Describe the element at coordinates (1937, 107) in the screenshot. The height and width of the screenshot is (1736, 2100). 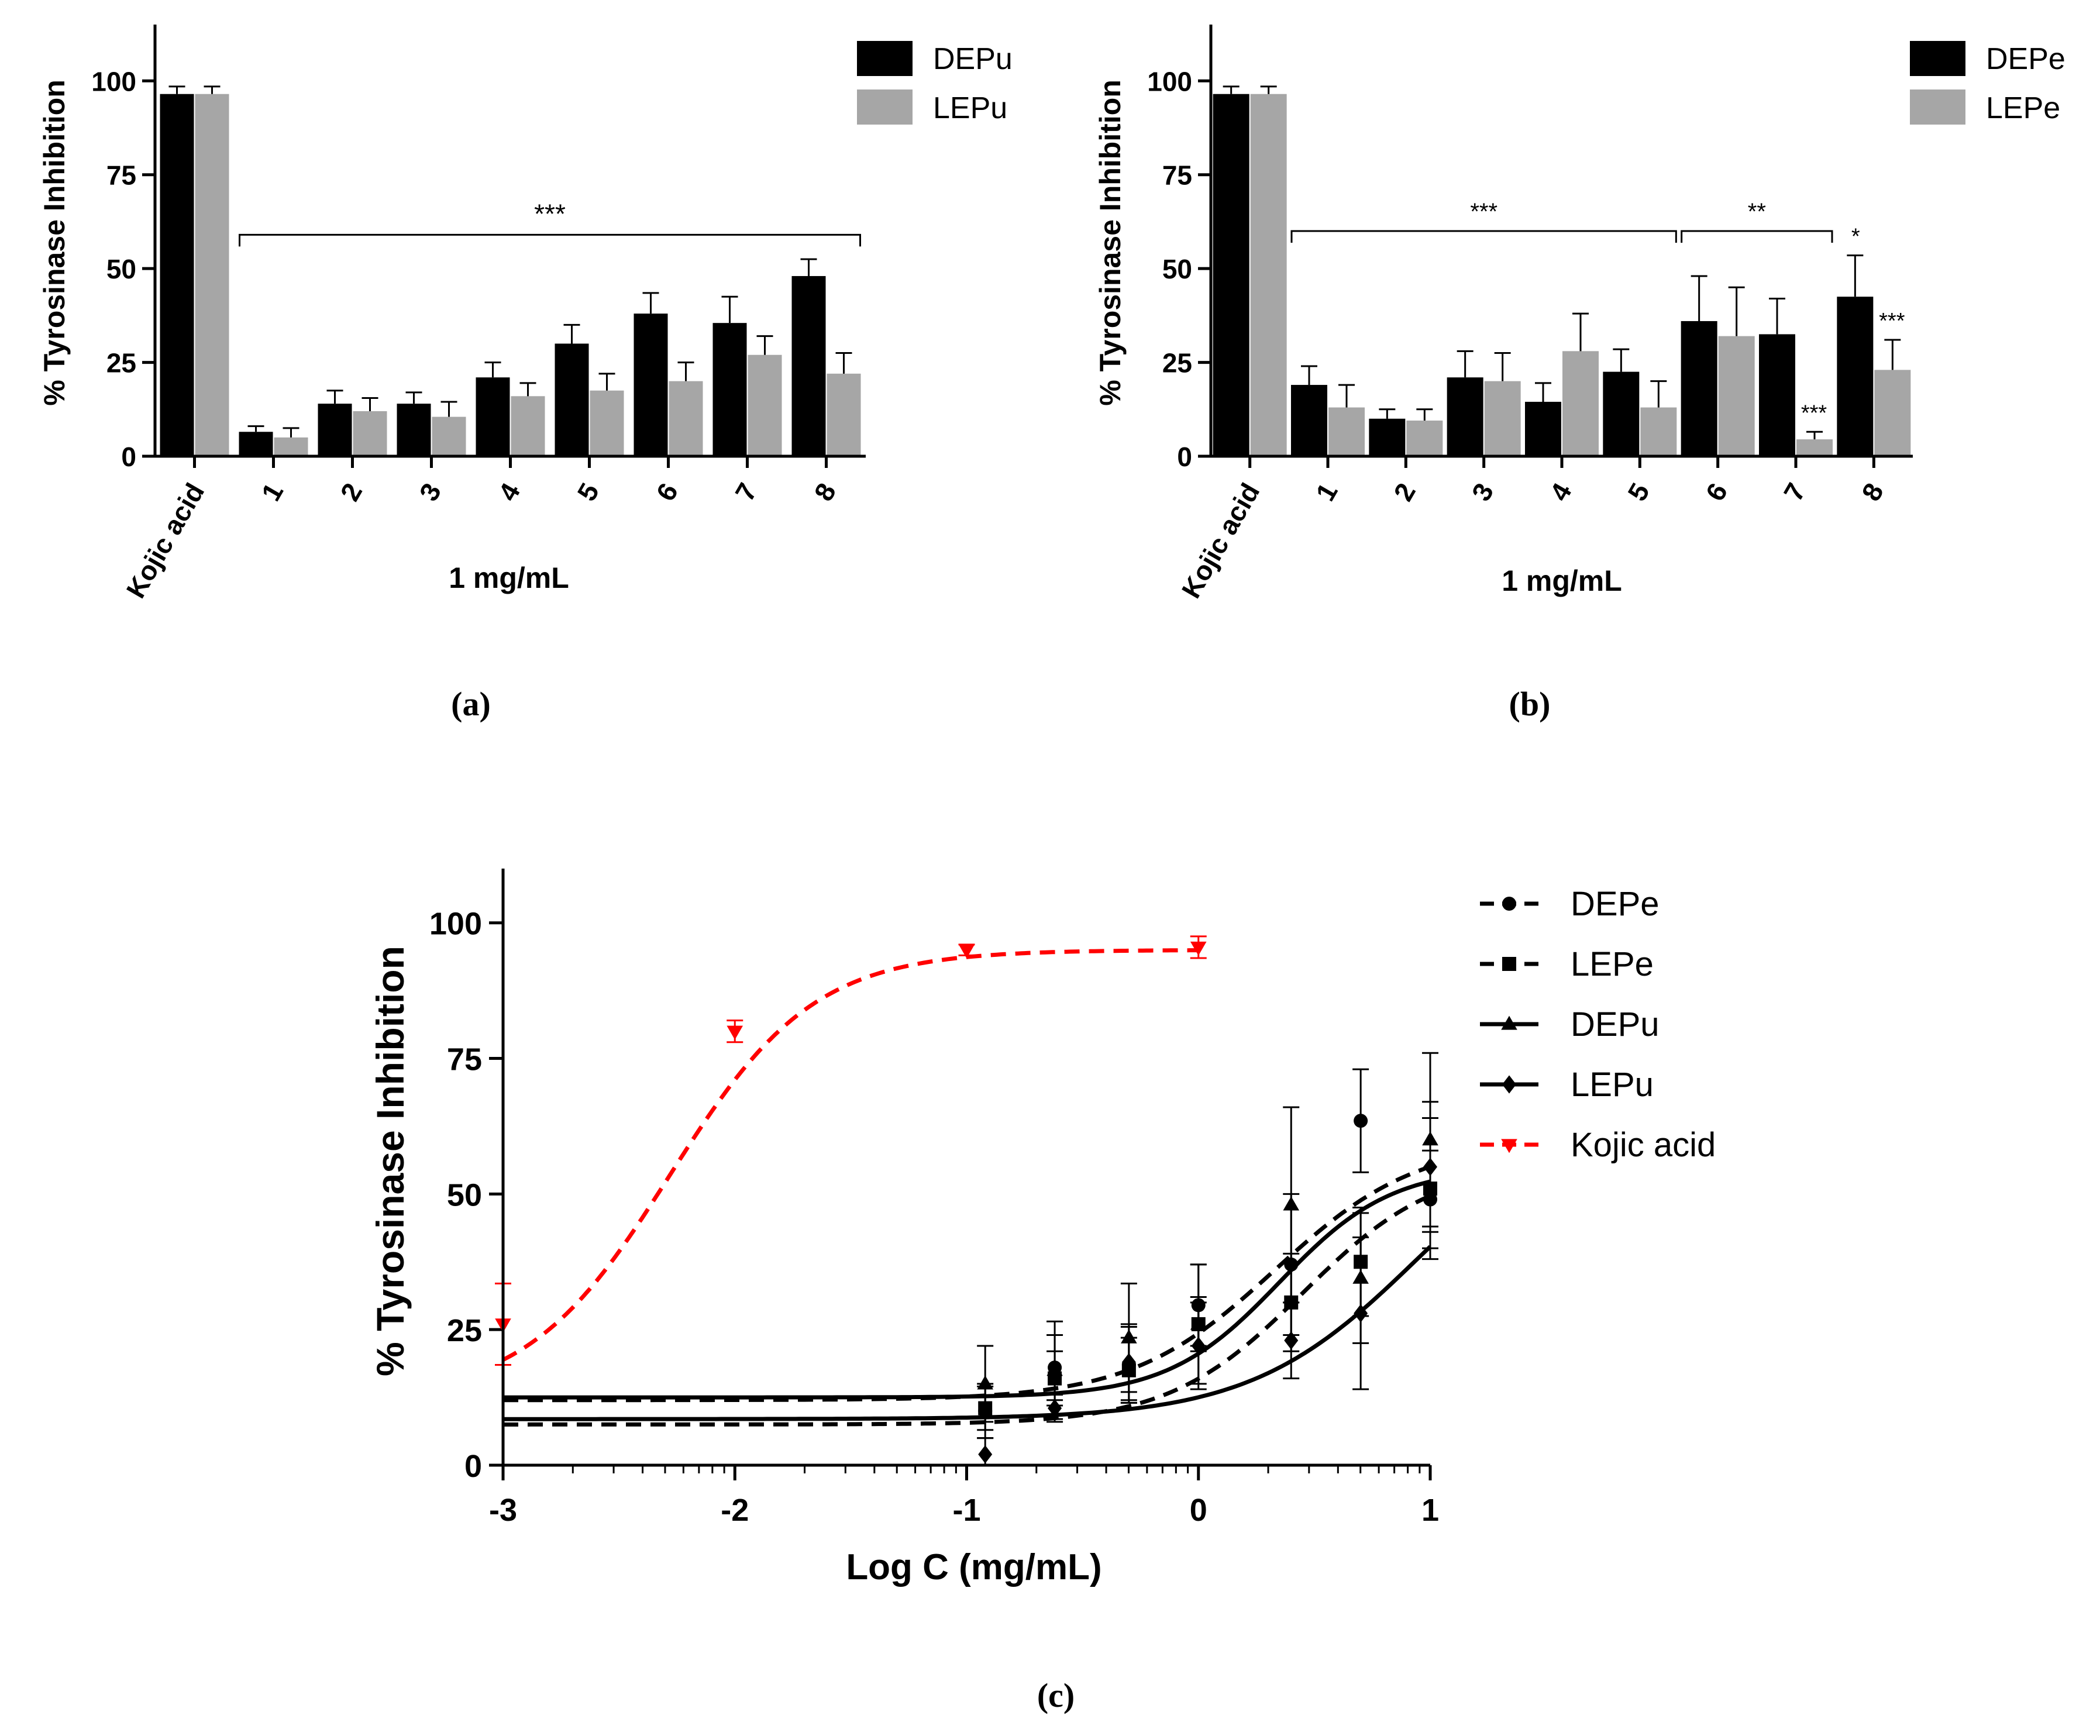
I see `legend-swatch-lepe` at that location.